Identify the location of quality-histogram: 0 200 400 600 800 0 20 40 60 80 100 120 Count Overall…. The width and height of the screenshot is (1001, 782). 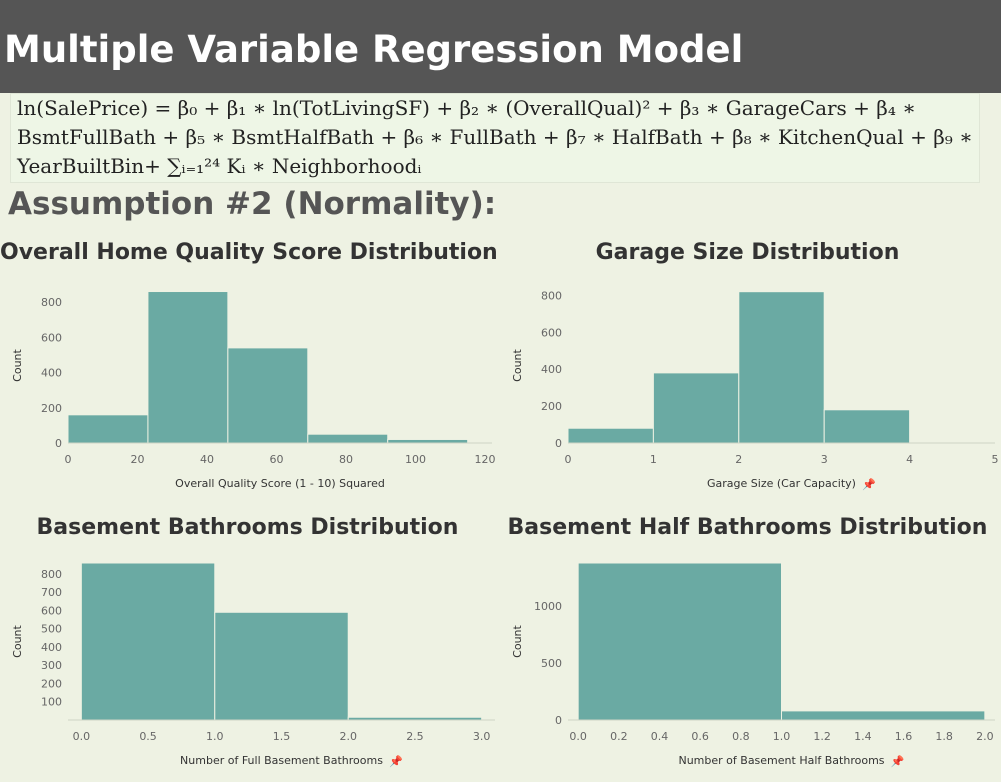
(253, 390).